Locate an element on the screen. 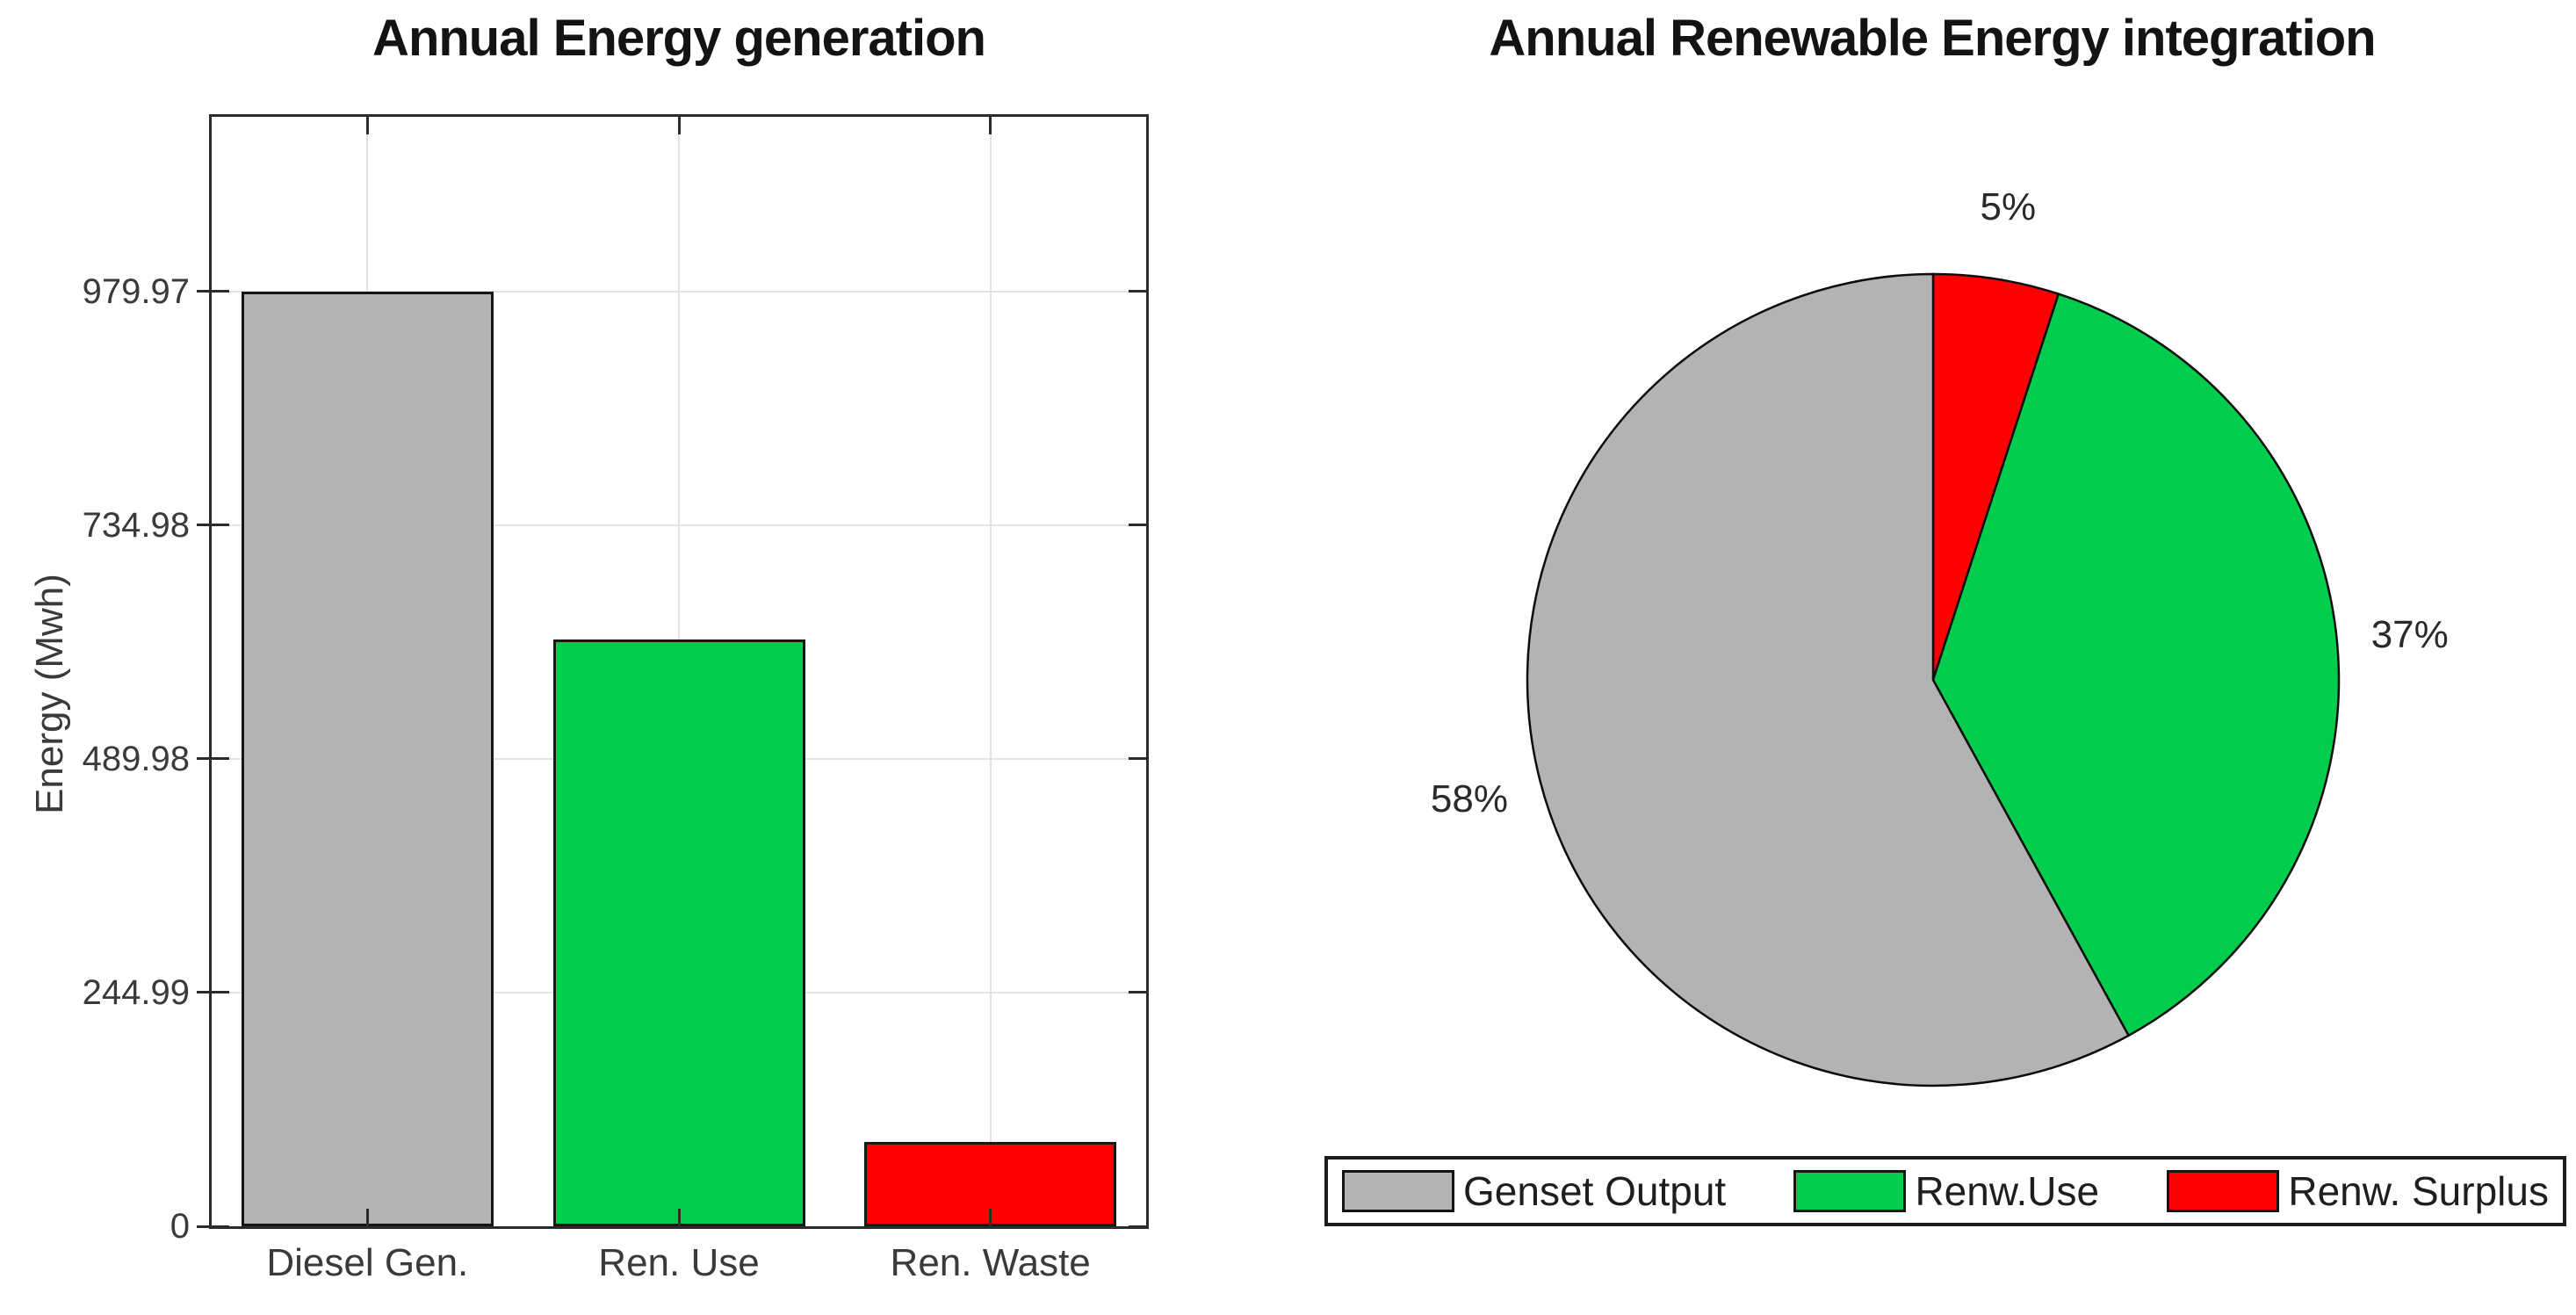  pie-percent-label-genset-output: 58% is located at coordinates (1469, 798).